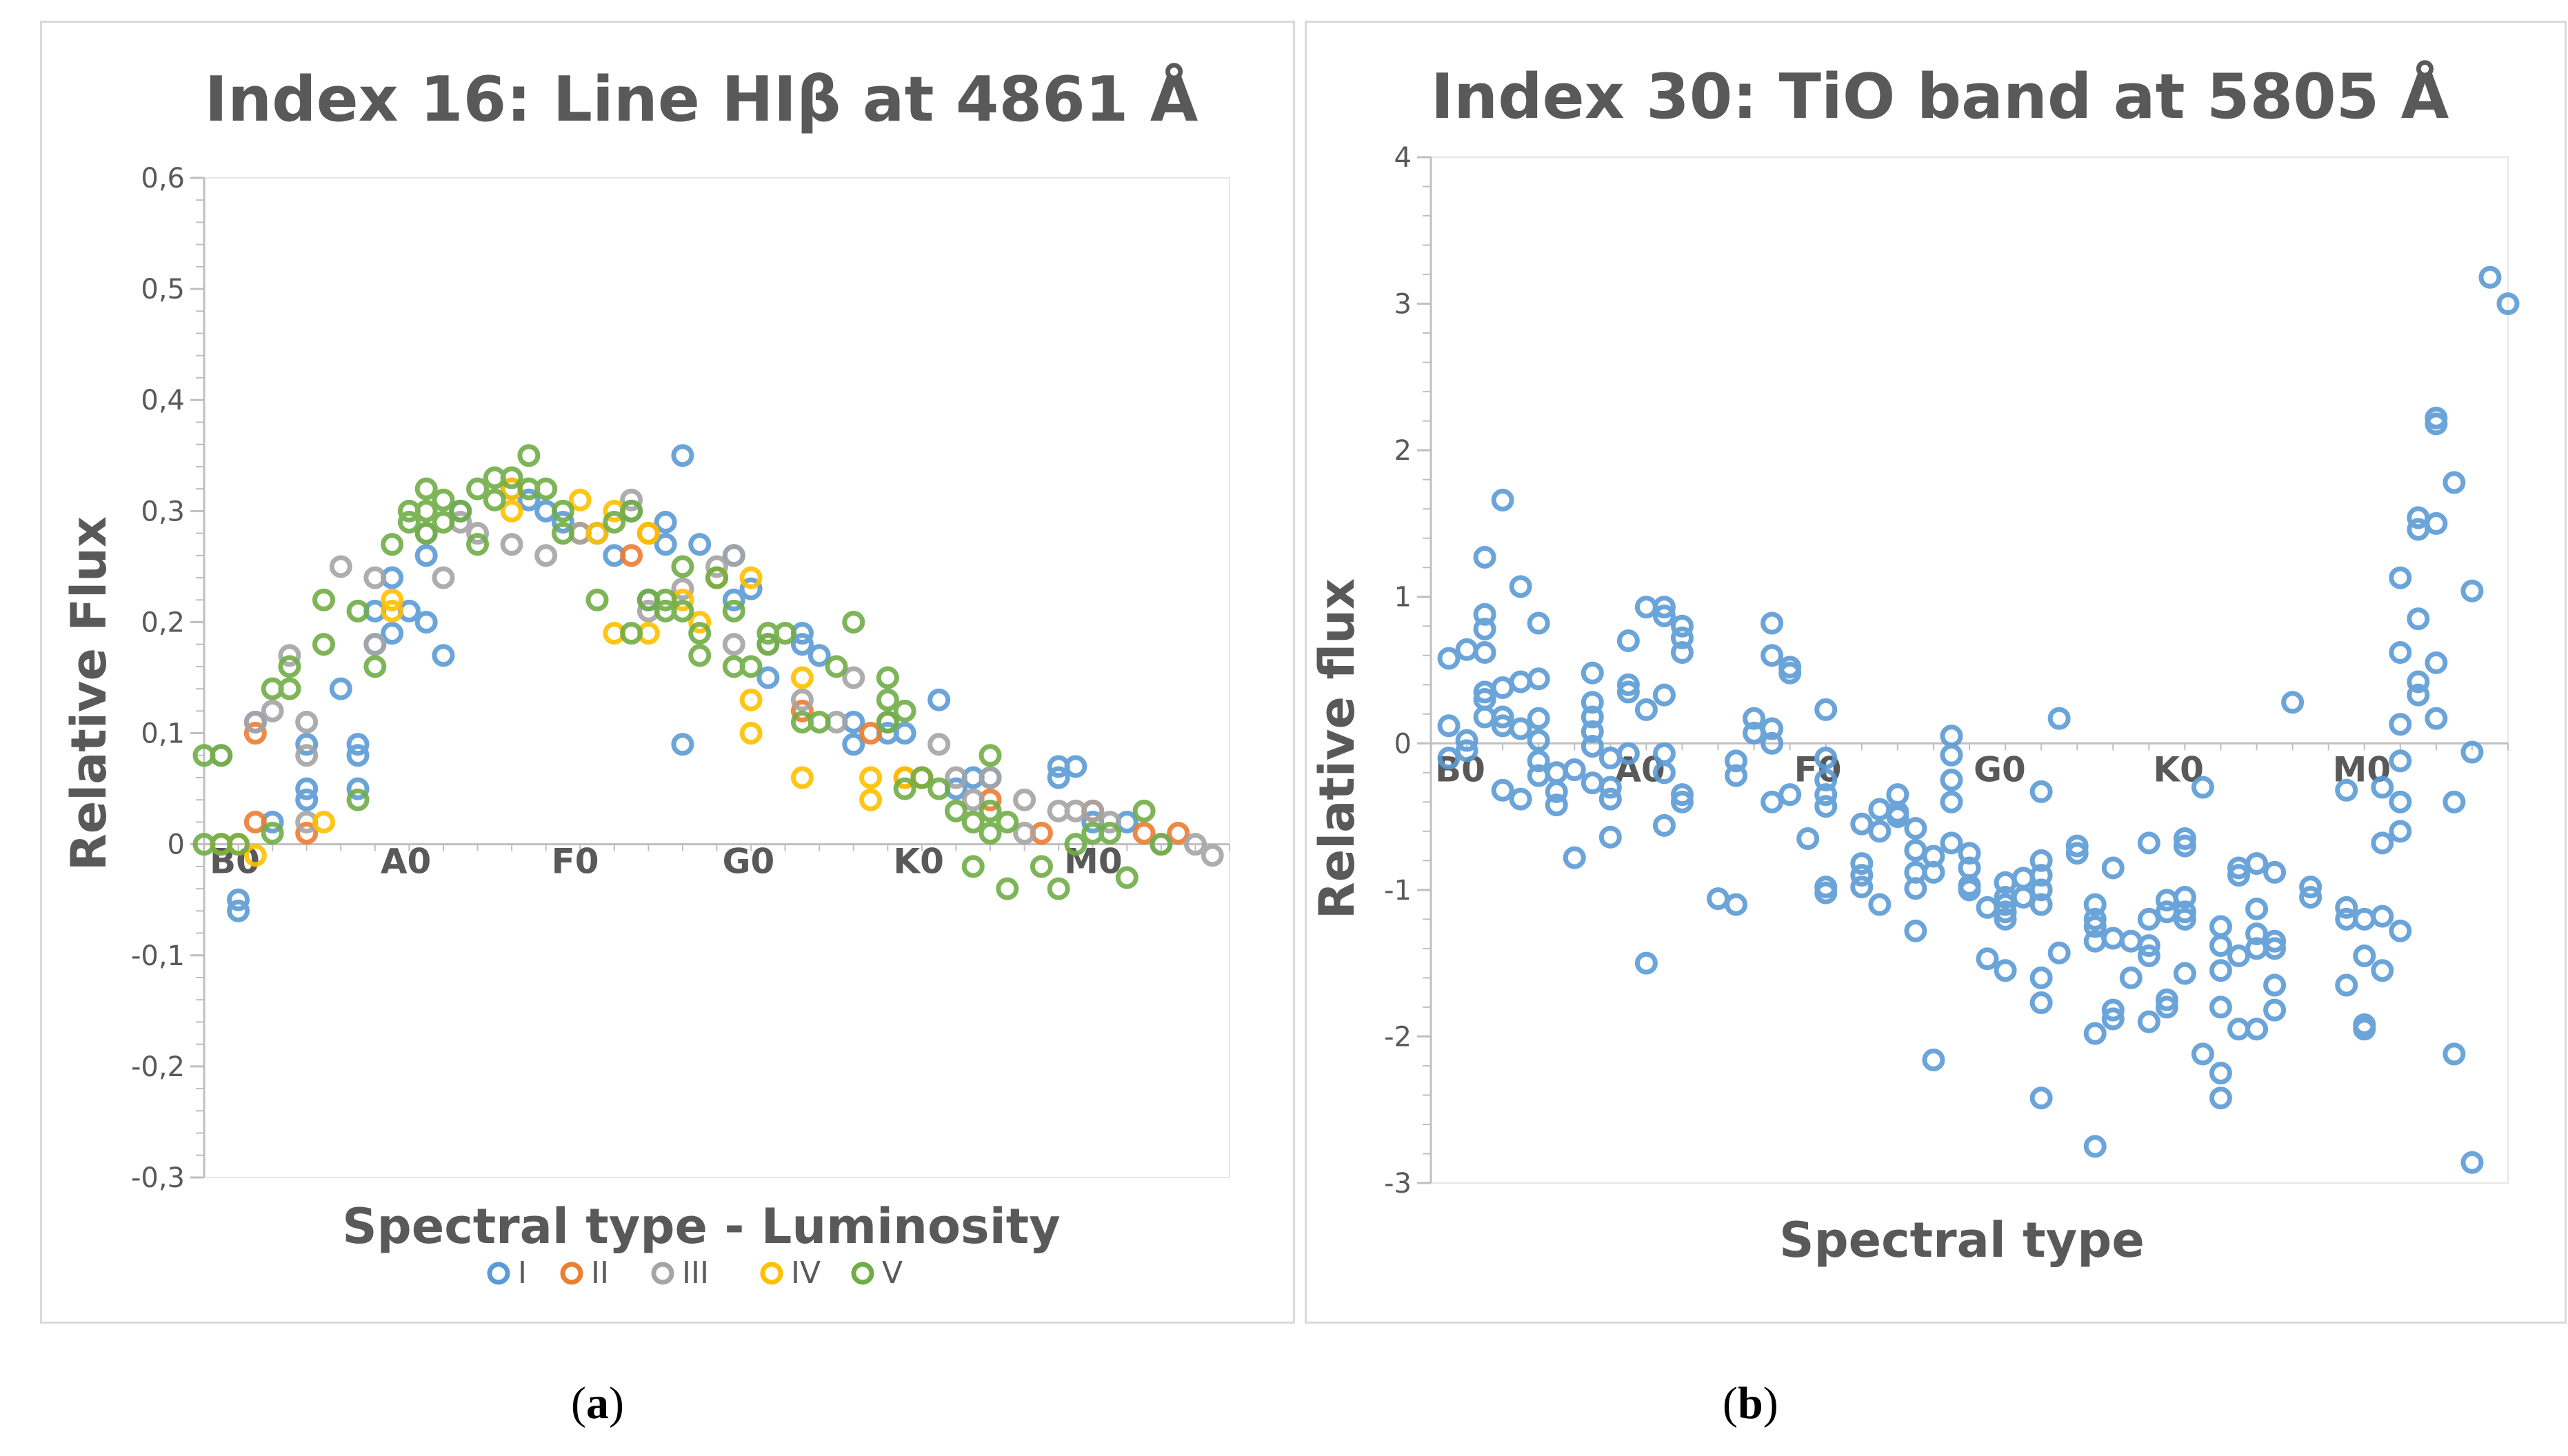 This screenshot has width=2568, height=1456. Describe the element at coordinates (682, 672) in the screenshot. I see `series-V` at that location.